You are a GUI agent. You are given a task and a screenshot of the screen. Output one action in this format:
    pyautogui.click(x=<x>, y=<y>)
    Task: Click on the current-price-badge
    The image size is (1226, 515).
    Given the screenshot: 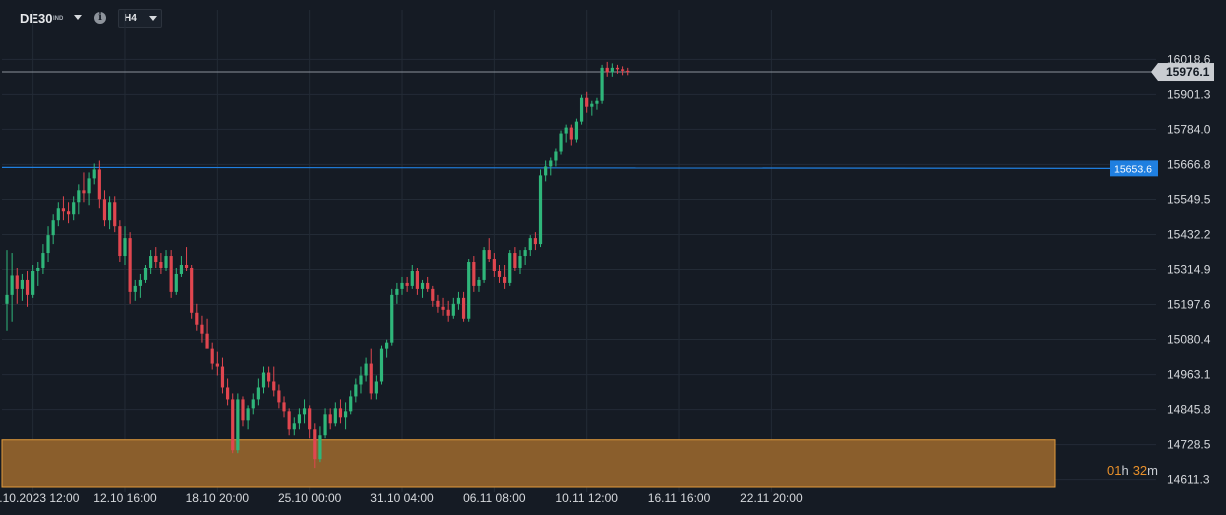 What is the action you would take?
    pyautogui.click(x=1186, y=72)
    